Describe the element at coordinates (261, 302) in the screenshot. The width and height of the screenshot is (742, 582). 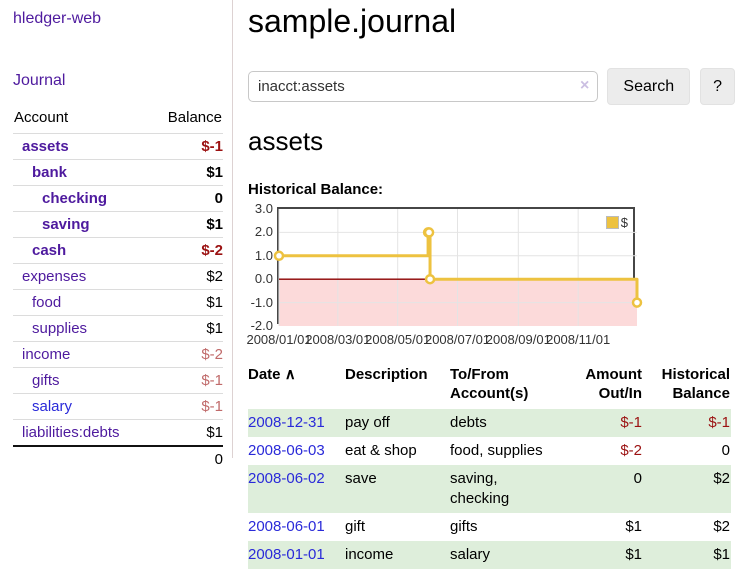
I see `y-axis-tick-label: -1.0` at that location.